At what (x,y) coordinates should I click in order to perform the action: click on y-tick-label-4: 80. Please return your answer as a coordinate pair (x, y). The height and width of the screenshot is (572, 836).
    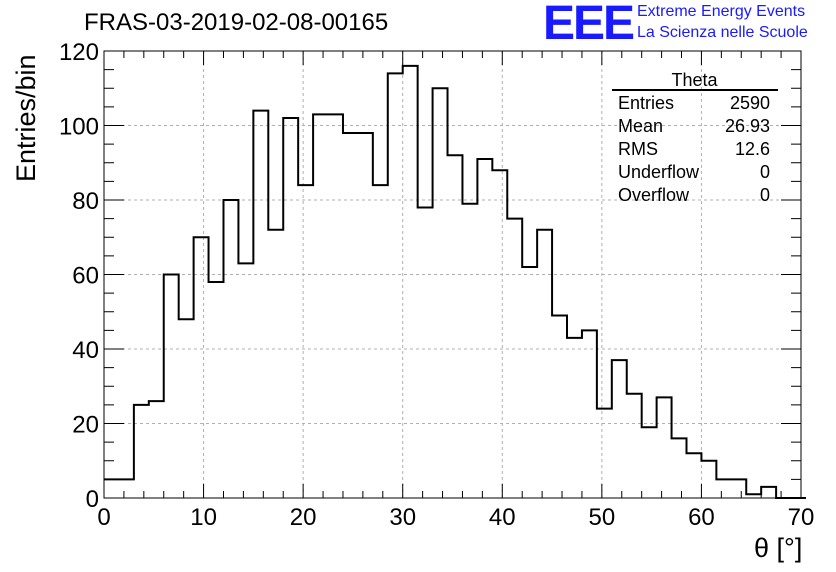
    Looking at the image, I should click on (85, 201).